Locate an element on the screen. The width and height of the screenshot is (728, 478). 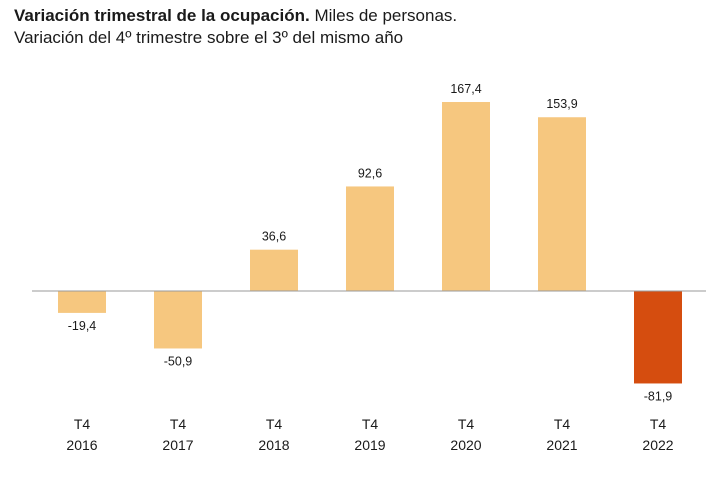
bar-2016 is located at coordinates (82, 302).